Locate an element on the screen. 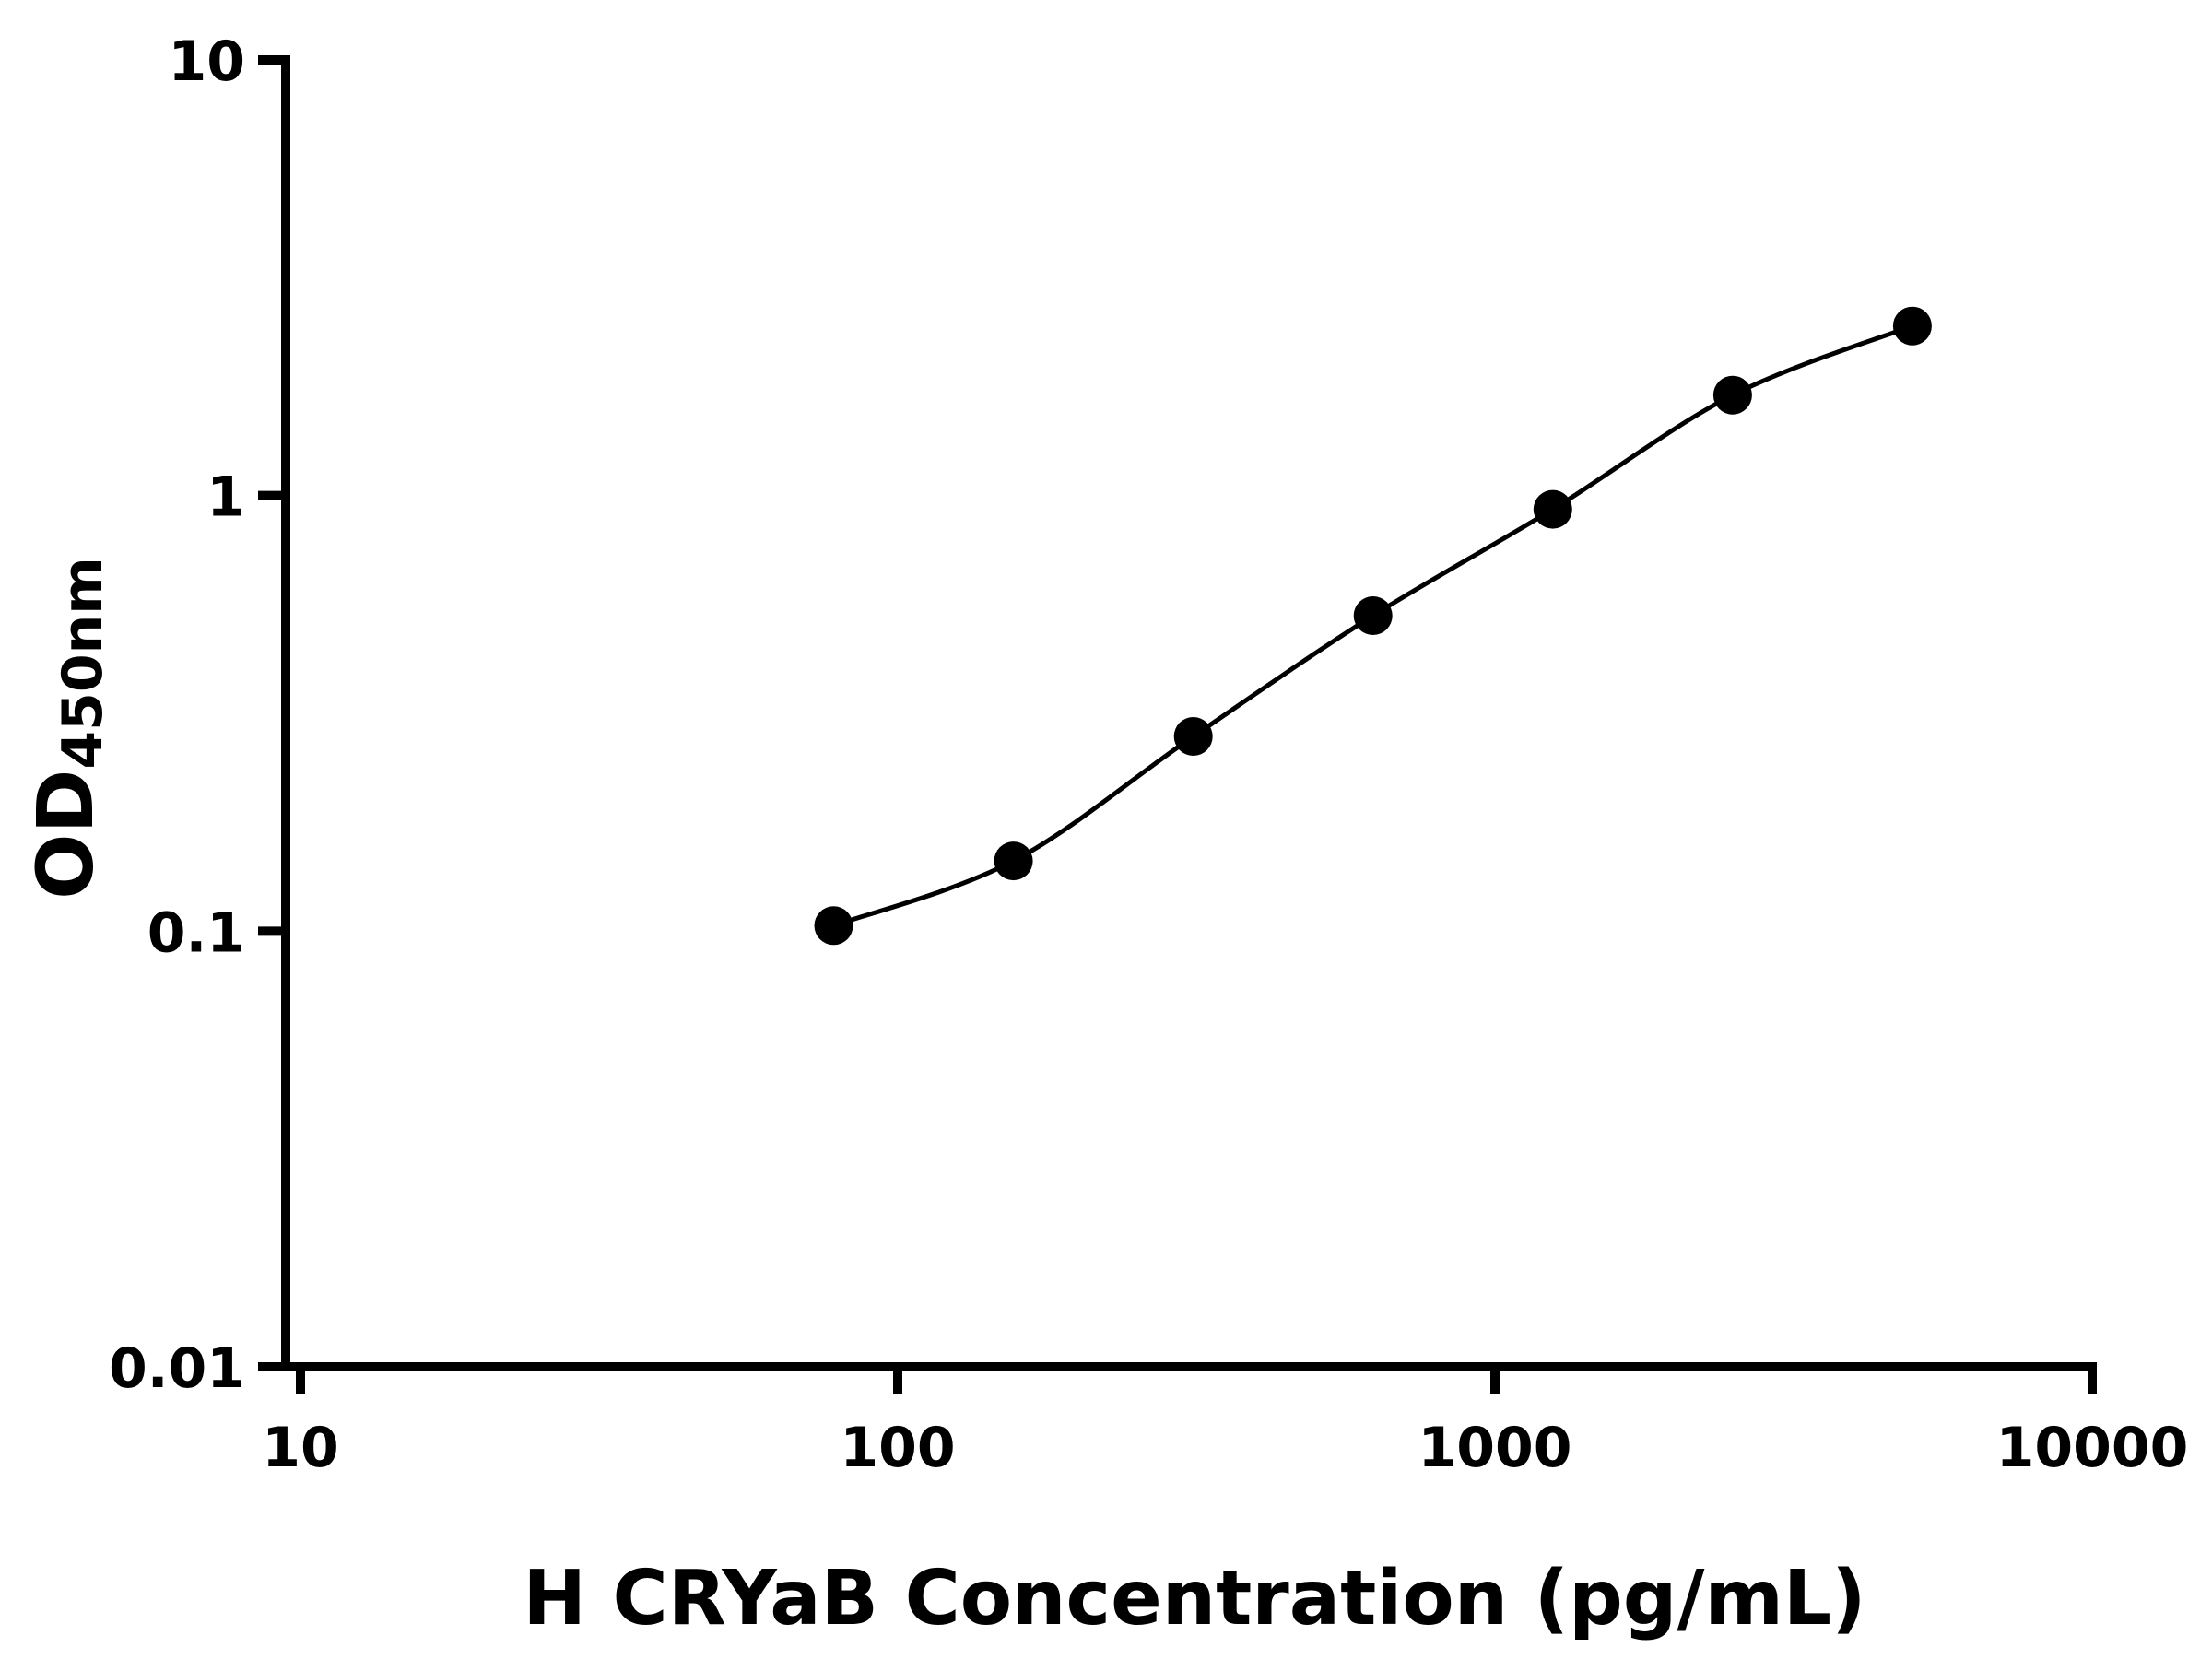  y-axis-title: OD450nm is located at coordinates (67, 728).